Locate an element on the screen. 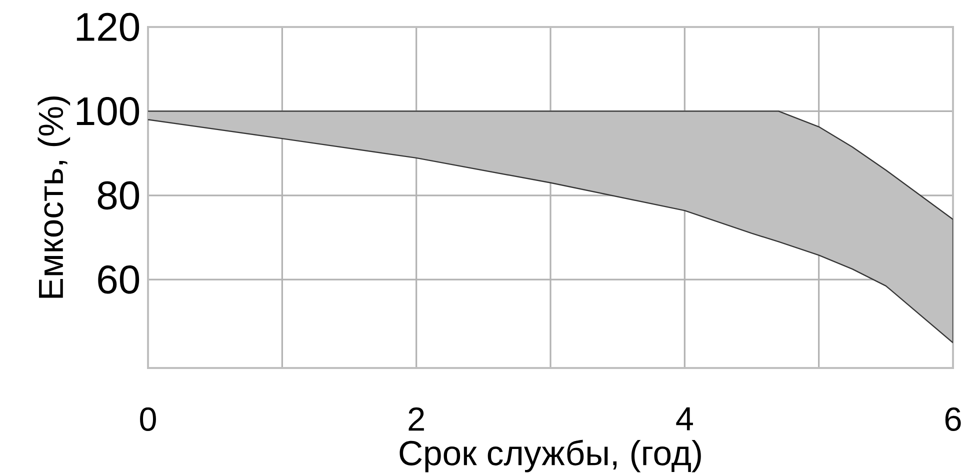  y-tick-label: 60 is located at coordinates (119, 279).